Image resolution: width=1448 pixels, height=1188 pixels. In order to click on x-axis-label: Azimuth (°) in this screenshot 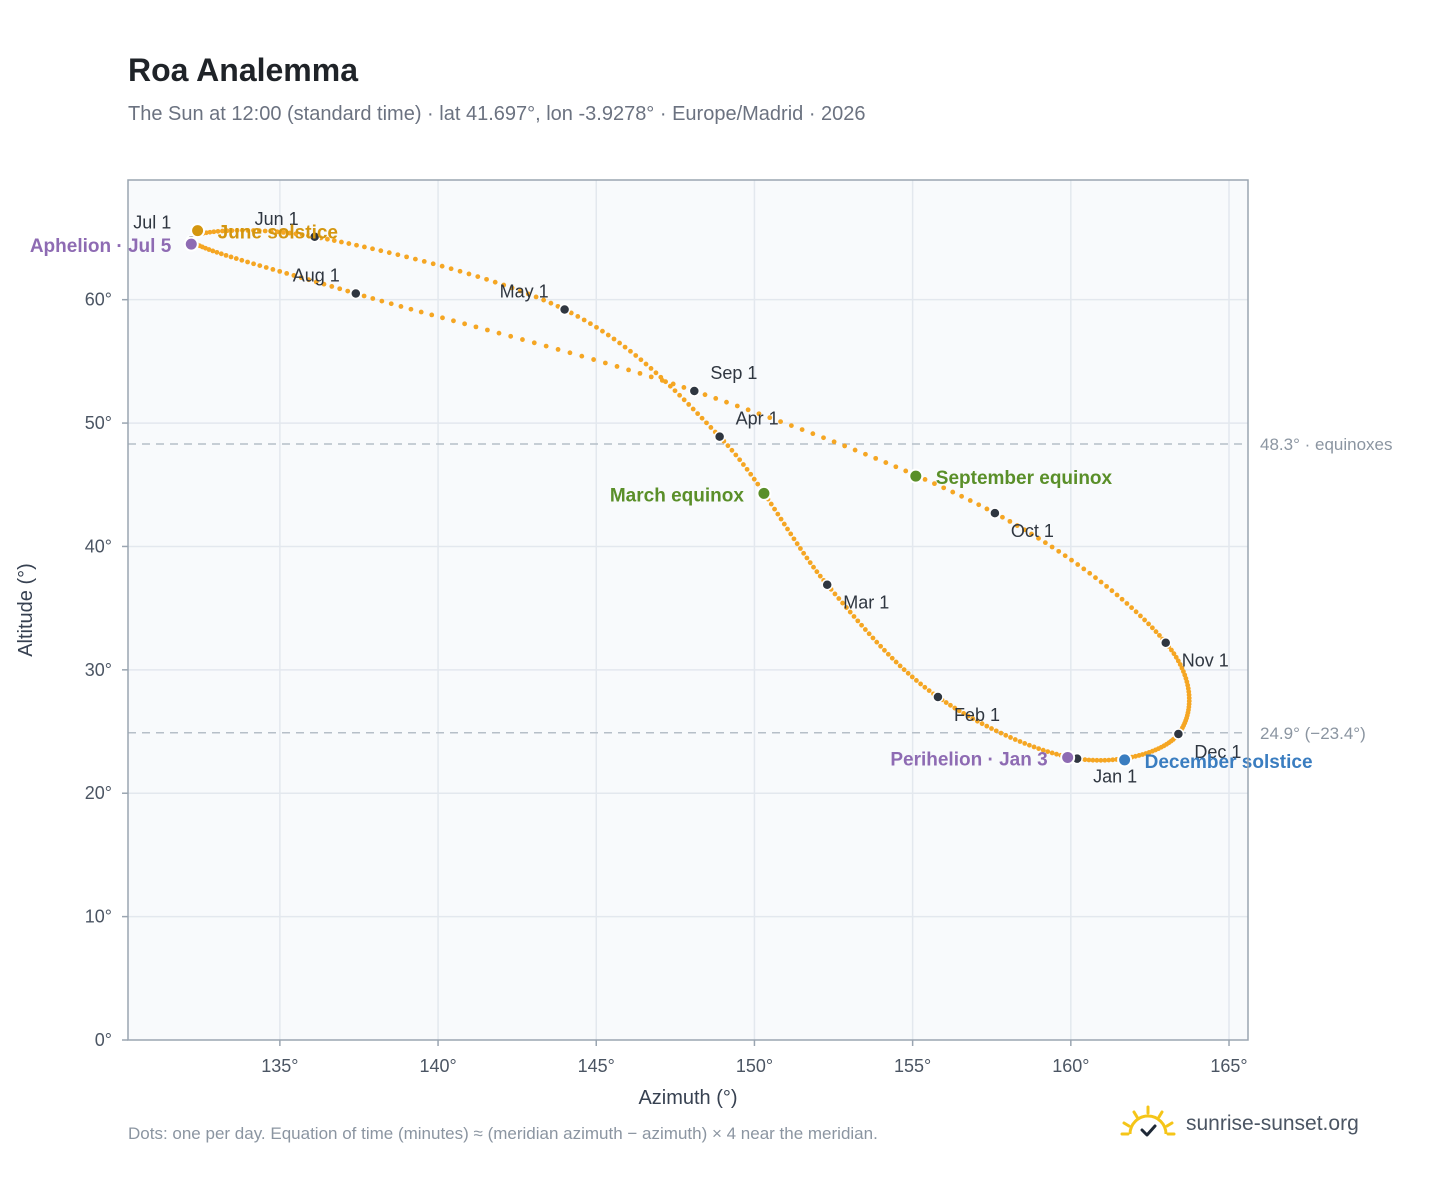, I will do `click(687, 1098)`.